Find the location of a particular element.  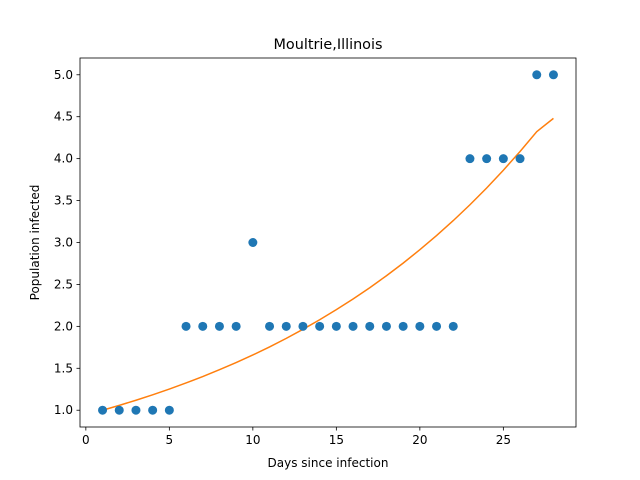

x-tick-label: 25 is located at coordinates (503, 440).